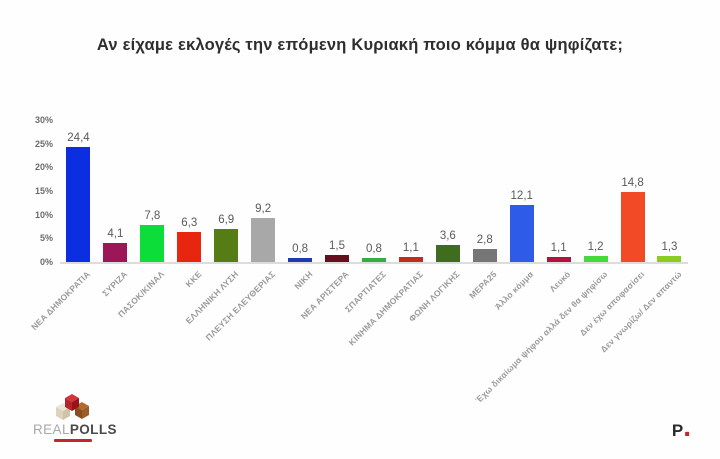 Image resolution: width=720 pixels, height=459 pixels. Describe the element at coordinates (677, 430) in the screenshot. I see `pronews-letter: P` at that location.